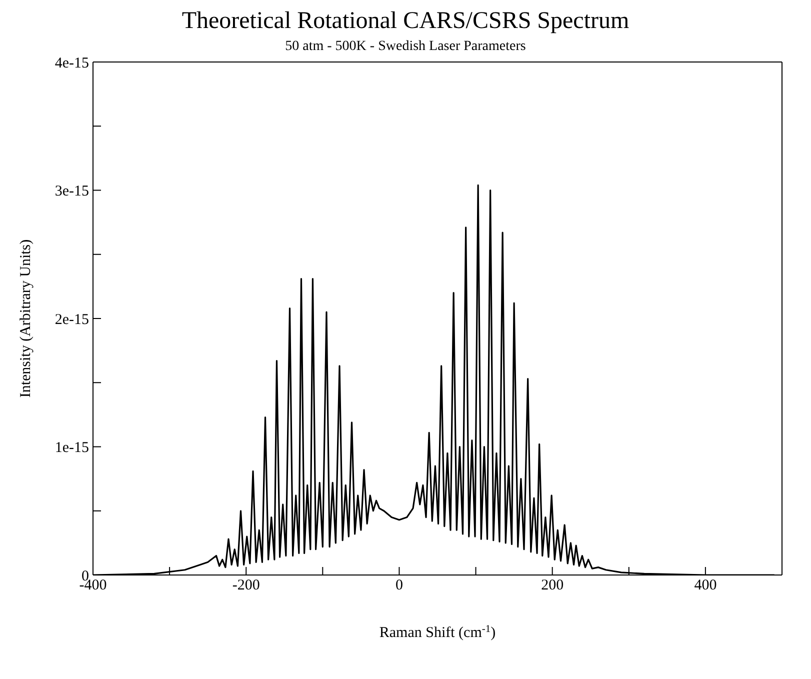 Image resolution: width=811 pixels, height=679 pixels. What do you see at coordinates (71, 192) in the screenshot?
I see `y-tick-label: 3e-15` at bounding box center [71, 192].